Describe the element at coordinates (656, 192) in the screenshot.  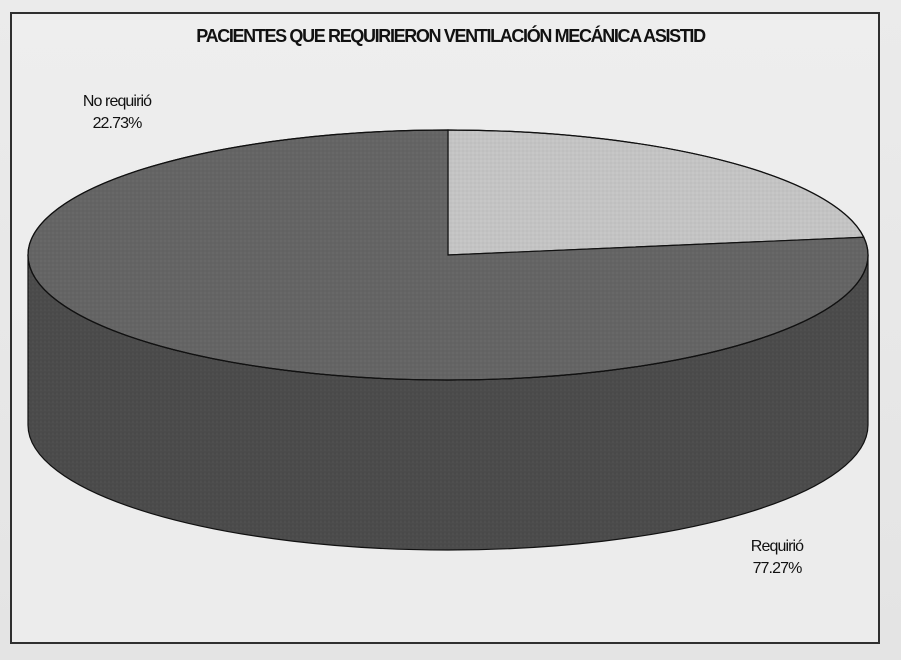
I see `pie-slice-no-requirio` at that location.